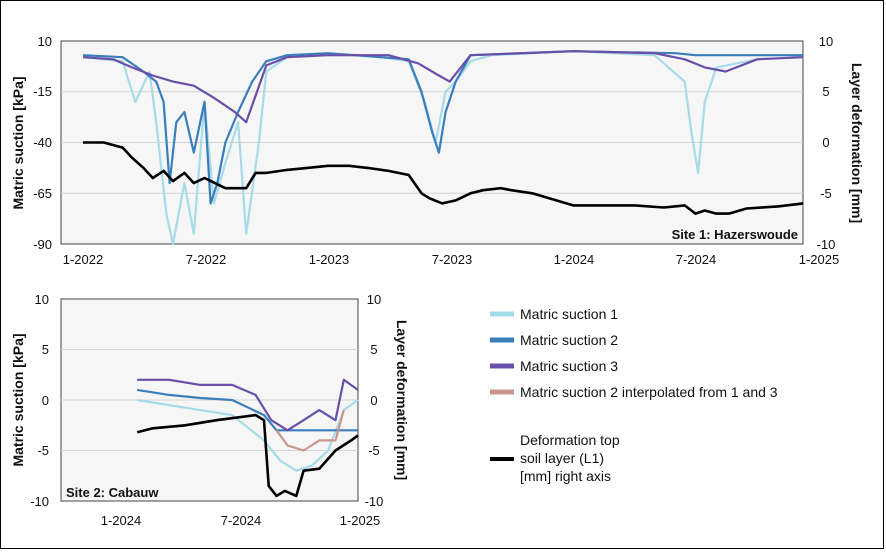 Image resolution: width=886 pixels, height=555 pixels. What do you see at coordinates (42, 193) in the screenshot?
I see `y-tick-1-3: -65` at bounding box center [42, 193].